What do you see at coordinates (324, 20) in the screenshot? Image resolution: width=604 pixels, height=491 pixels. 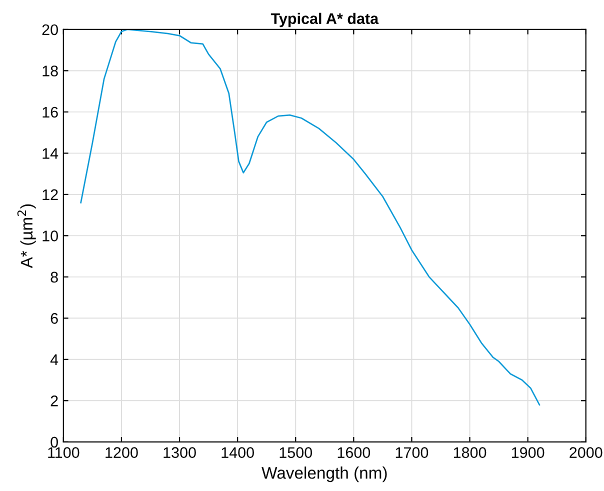 I see `chart-title: Typical A* data` at bounding box center [324, 20].